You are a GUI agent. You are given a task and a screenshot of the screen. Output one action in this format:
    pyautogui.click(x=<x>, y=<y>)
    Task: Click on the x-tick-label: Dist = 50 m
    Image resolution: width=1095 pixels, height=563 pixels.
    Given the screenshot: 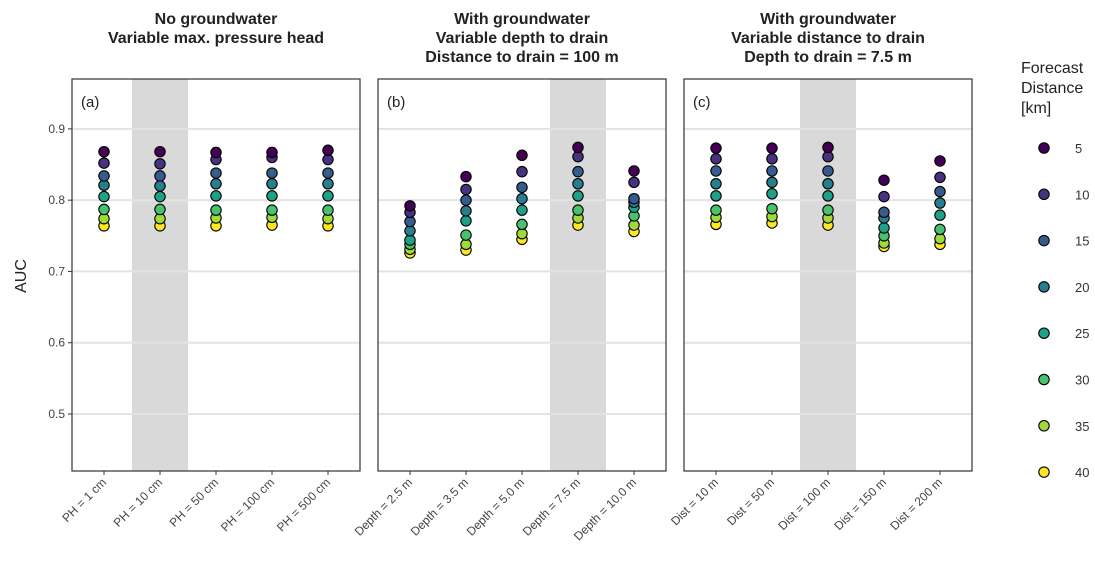 What is the action you would take?
    pyautogui.click(x=750, y=501)
    